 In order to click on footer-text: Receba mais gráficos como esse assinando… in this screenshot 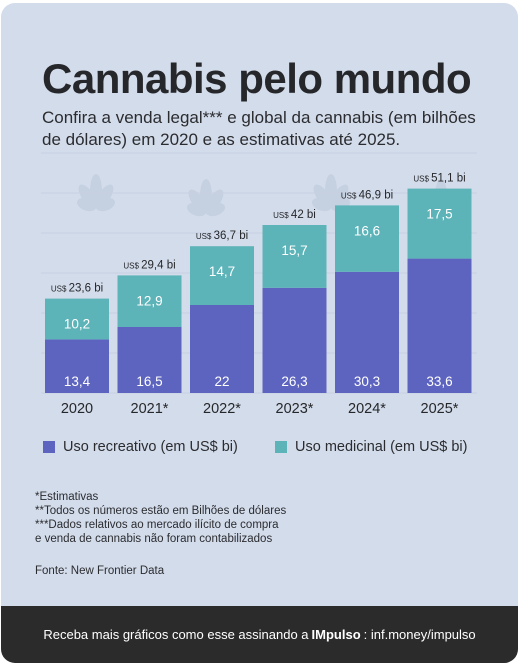, I will do `click(176, 634)`.